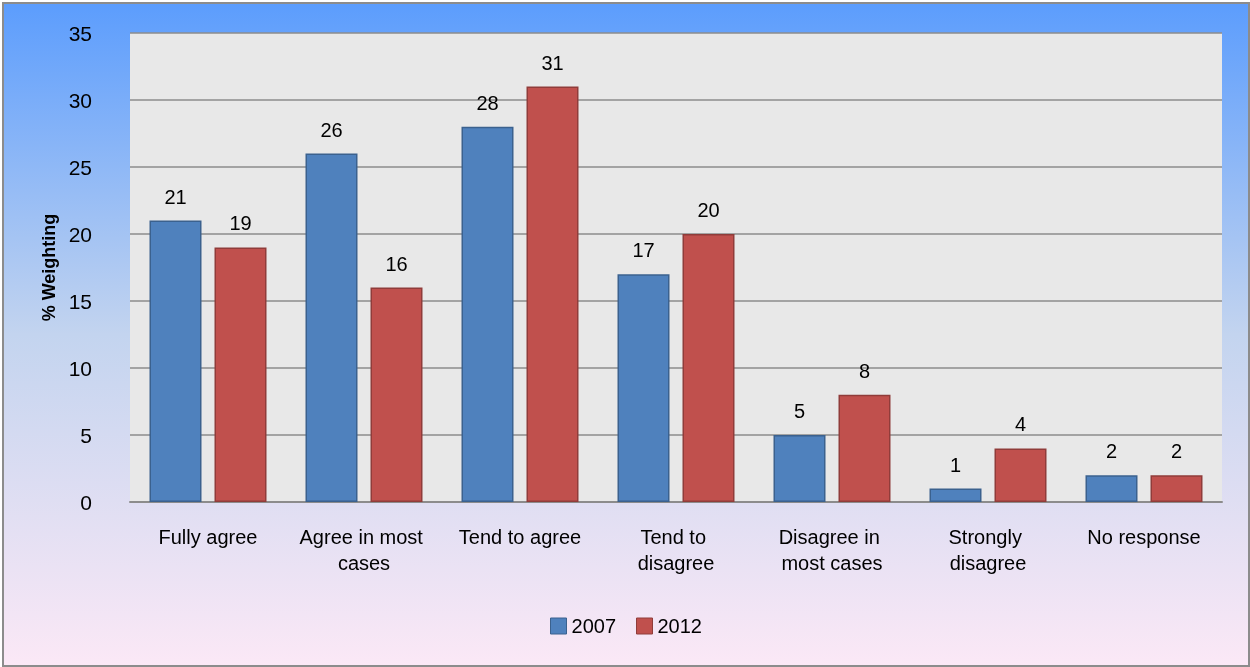  Describe the element at coordinates (552, 62) in the screenshot. I see `data-label: 31` at that location.